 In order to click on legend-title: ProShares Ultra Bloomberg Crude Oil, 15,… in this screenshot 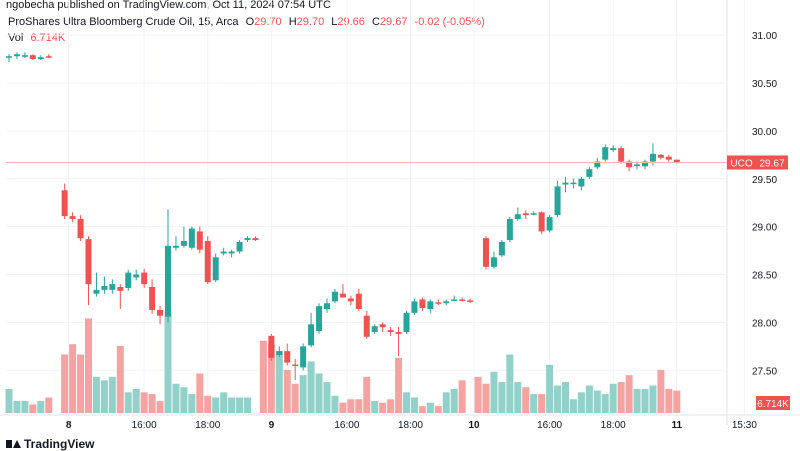, I will do `click(123, 22)`.